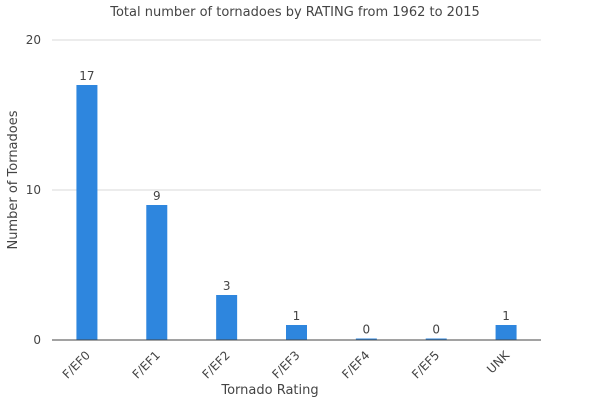 This screenshot has width=590, height=400. Describe the element at coordinates (355, 364) in the screenshot. I see `x-tick-label: F/EF4` at that location.